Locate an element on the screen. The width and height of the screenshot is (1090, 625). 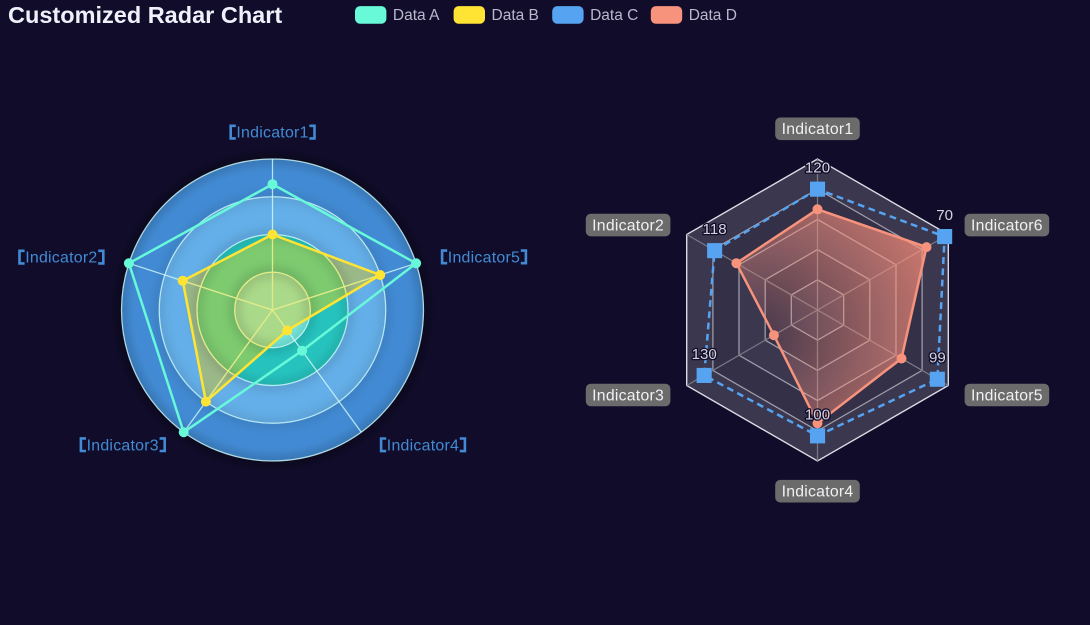
svg-text: 130 is located at coordinates (704, 354).